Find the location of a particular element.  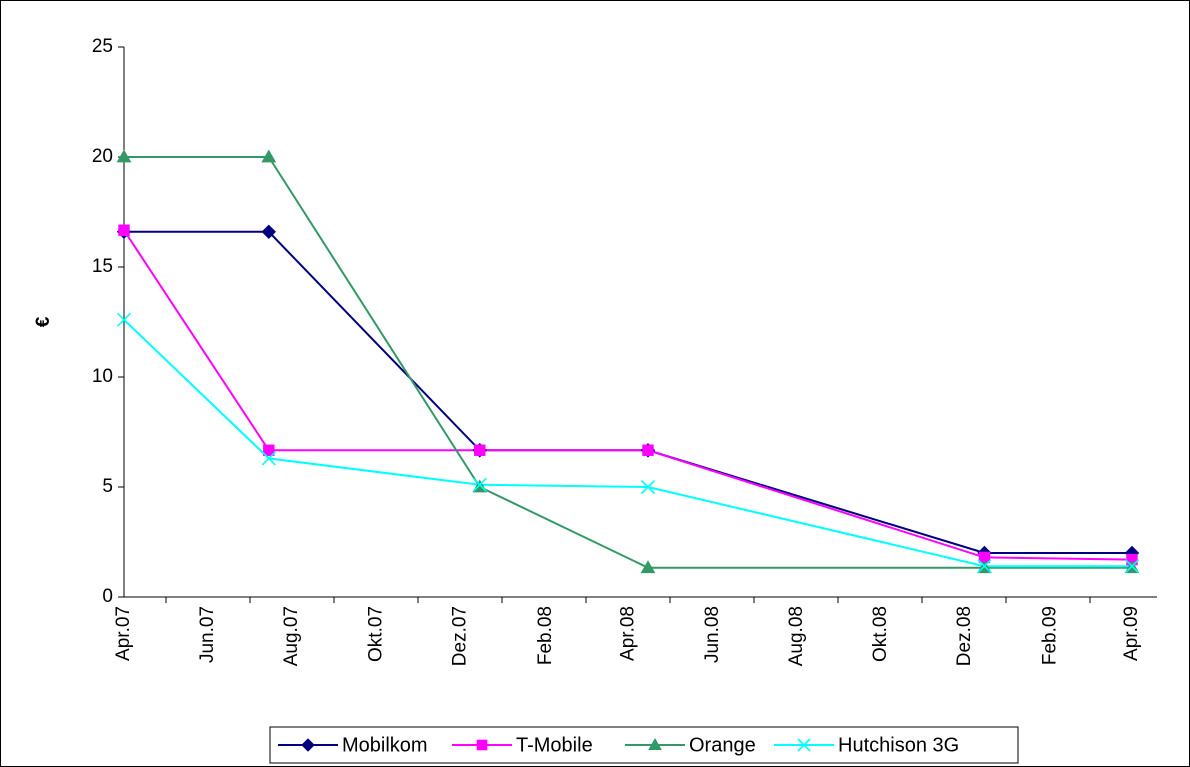

x-tick-label: Jun.08 is located at coordinates (712, 634).